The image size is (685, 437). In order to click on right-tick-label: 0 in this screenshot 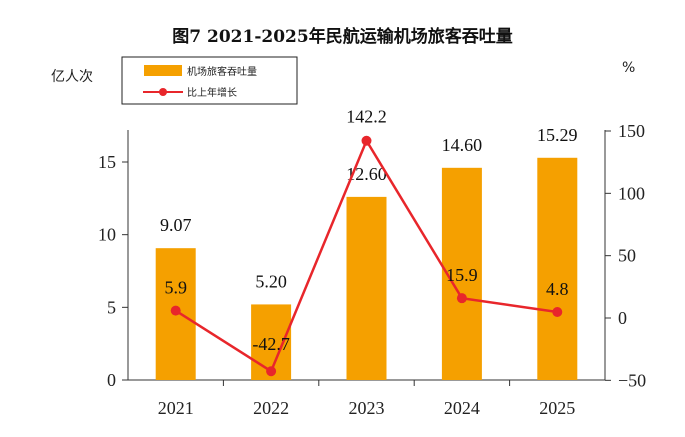, I will do `click(622, 318)`.